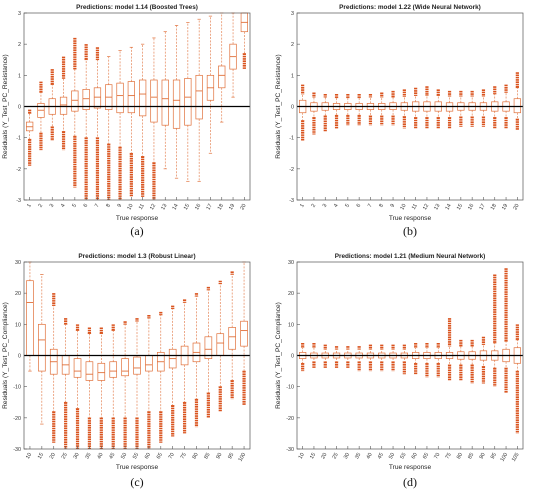 This screenshot has height=498, width=550. Describe the element at coordinates (324, 456) in the screenshot. I see `x-tick-label: 20` at that location.